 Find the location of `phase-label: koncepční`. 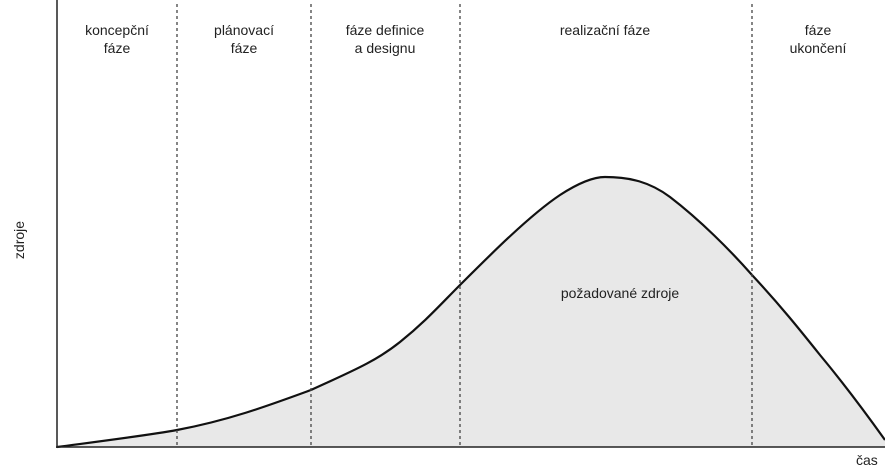

phase-label: koncepční is located at coordinates (117, 30).